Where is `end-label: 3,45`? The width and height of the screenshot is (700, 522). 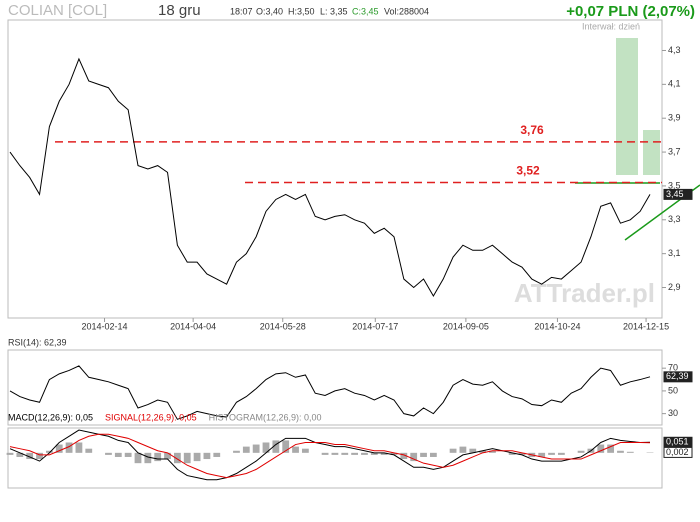 end-label: 3,45 is located at coordinates (675, 194).